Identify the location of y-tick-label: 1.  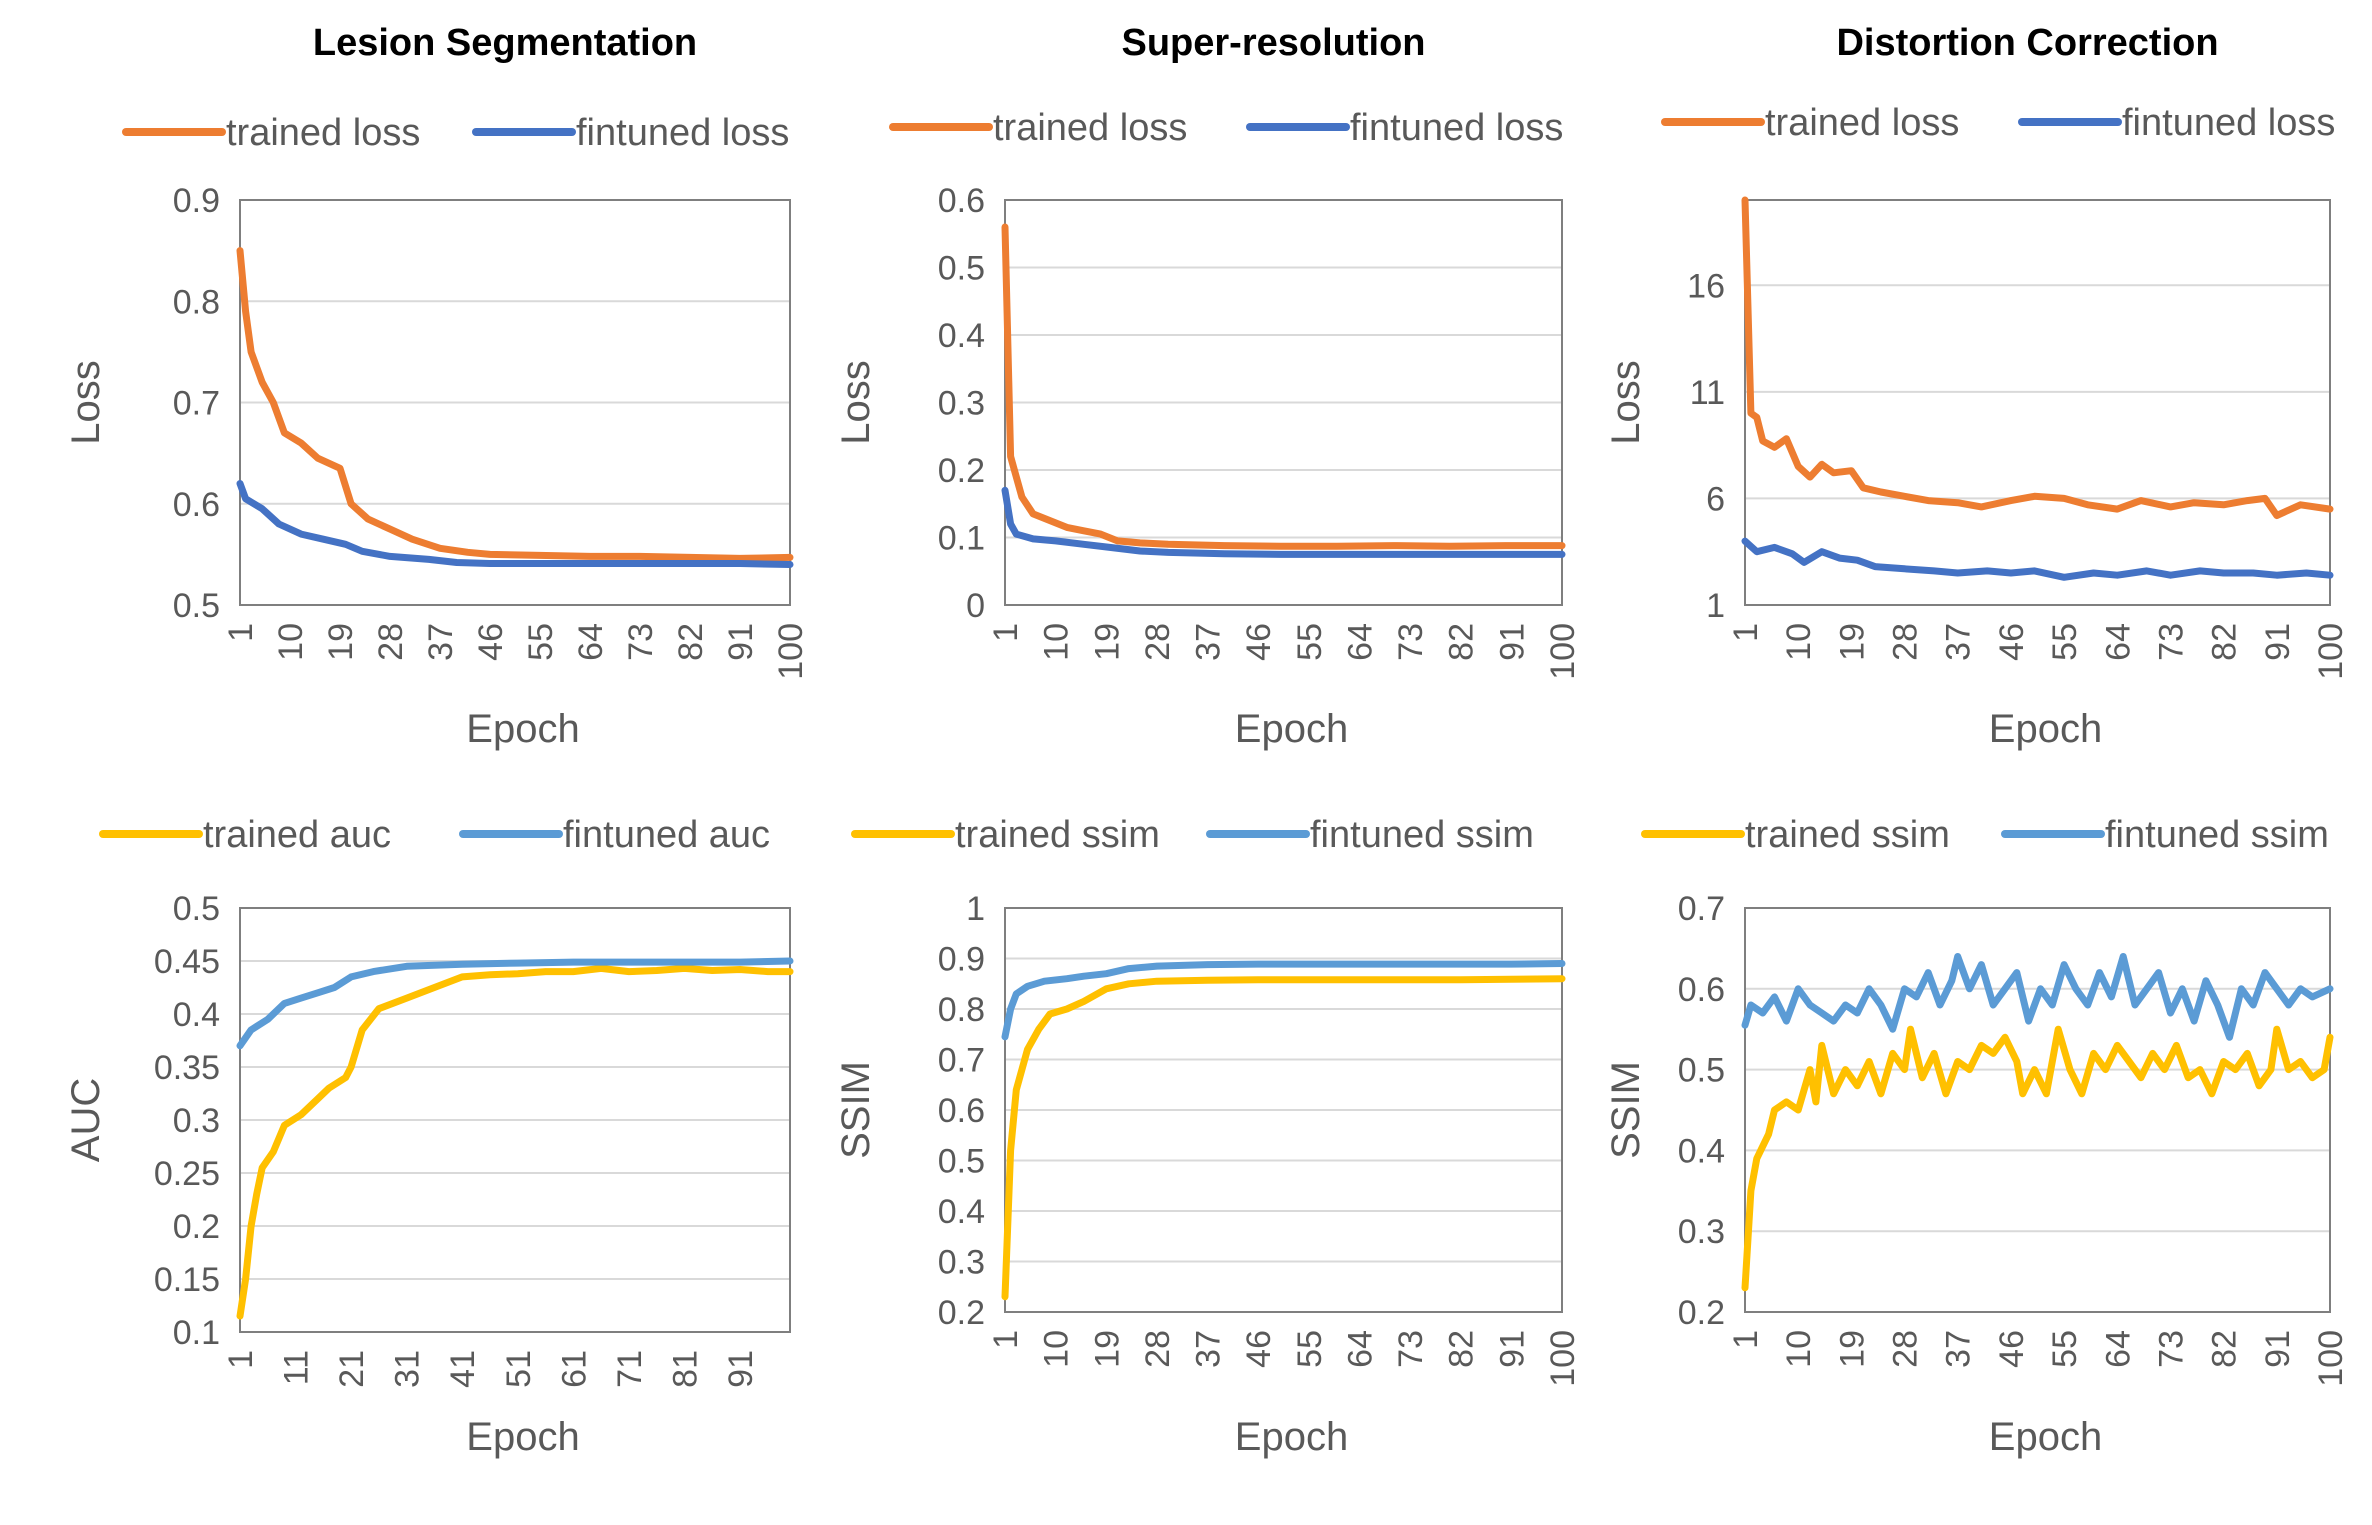
(975, 909).